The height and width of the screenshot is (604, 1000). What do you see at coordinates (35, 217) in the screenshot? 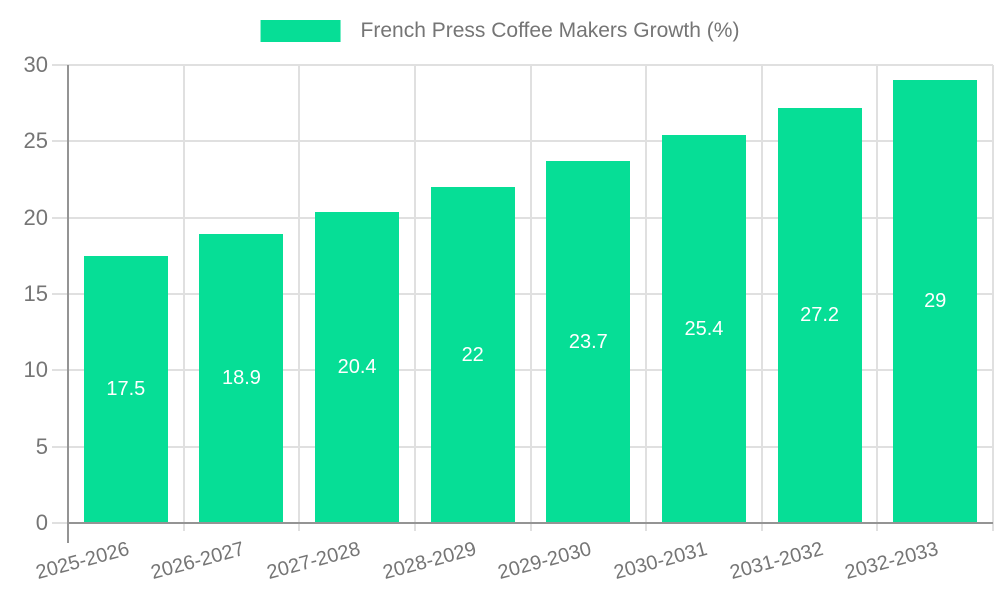
I see `y-axis-label: 20` at bounding box center [35, 217].